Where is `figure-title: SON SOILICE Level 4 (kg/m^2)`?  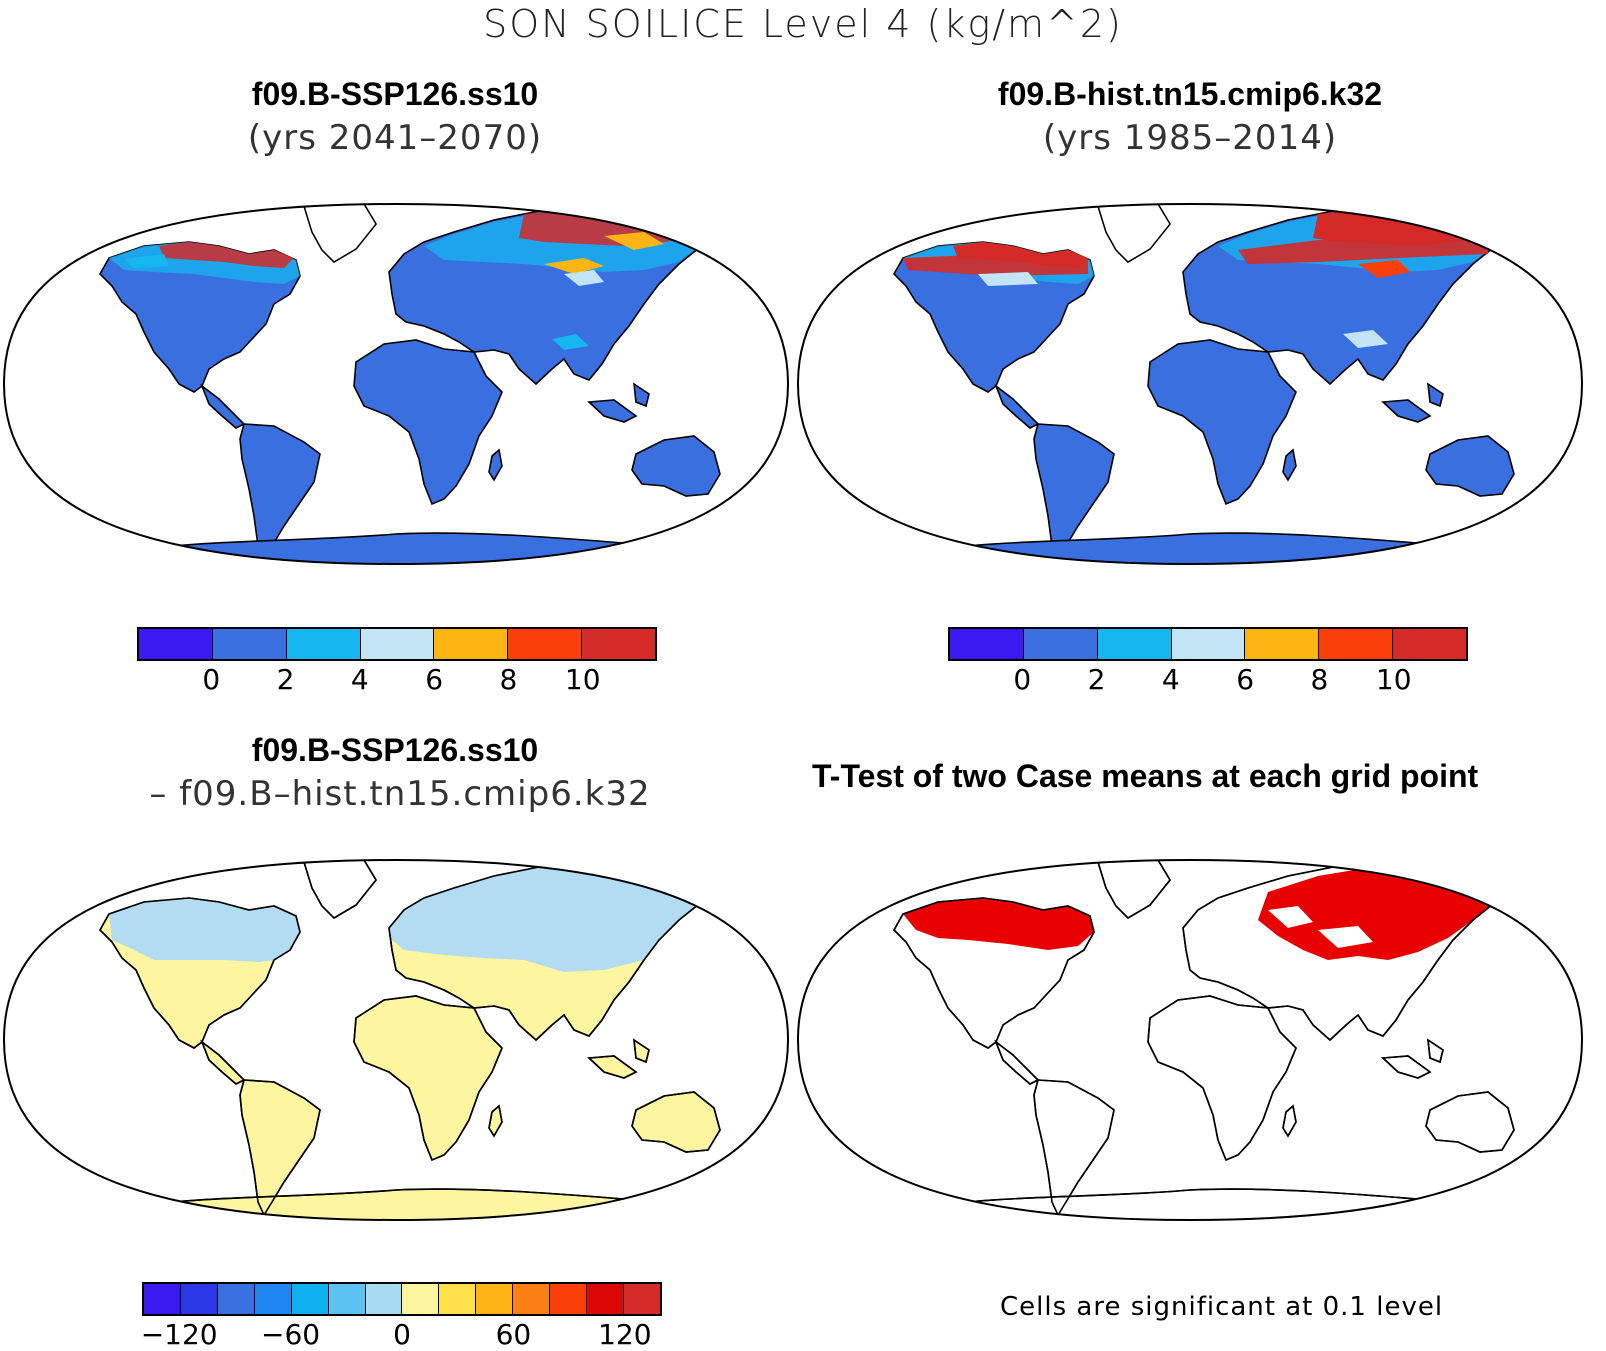
figure-title: SON SOILICE Level 4 (kg/m^2) is located at coordinates (803, 24).